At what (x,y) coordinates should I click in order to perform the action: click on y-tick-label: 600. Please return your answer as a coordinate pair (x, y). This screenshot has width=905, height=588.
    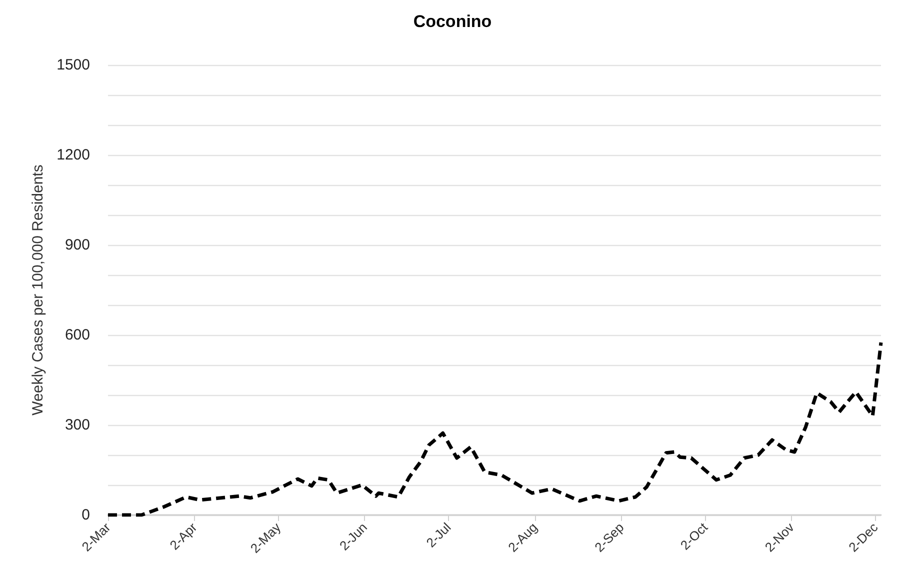
    Looking at the image, I should click on (77, 335).